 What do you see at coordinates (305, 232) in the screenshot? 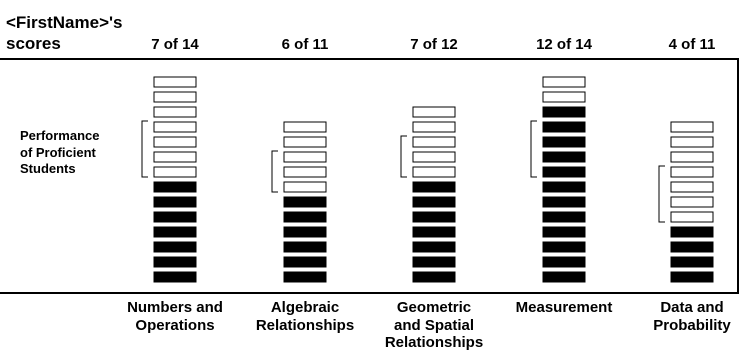
I see `segment-algebraic-4-filled` at bounding box center [305, 232].